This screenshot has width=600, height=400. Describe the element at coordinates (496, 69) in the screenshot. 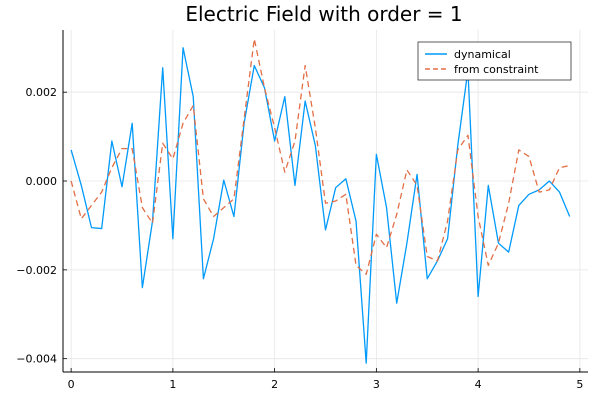

I see `legend-label-from-constraint: from constraint` at that location.